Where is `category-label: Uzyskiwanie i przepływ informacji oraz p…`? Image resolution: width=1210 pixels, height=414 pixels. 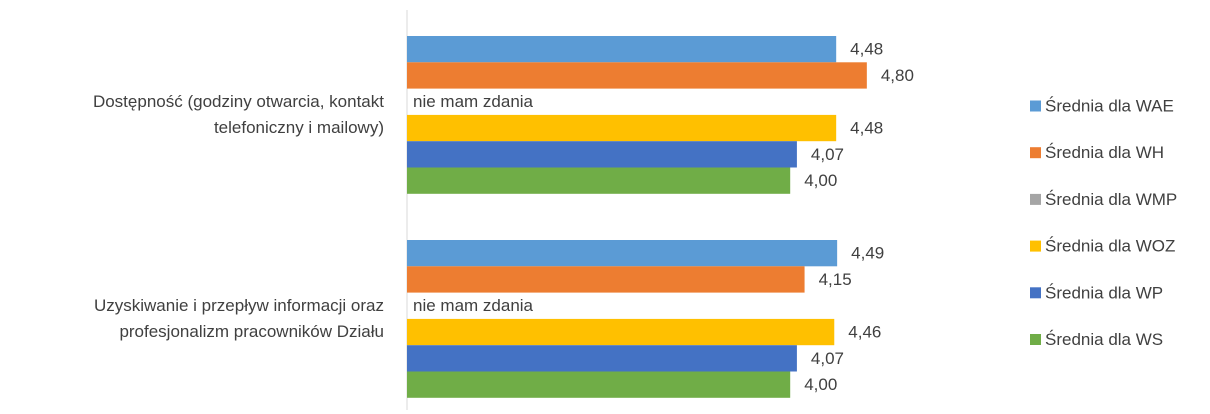
category-label: Uzyskiwanie i przepływ informacji oraz p… is located at coordinates (238, 318).